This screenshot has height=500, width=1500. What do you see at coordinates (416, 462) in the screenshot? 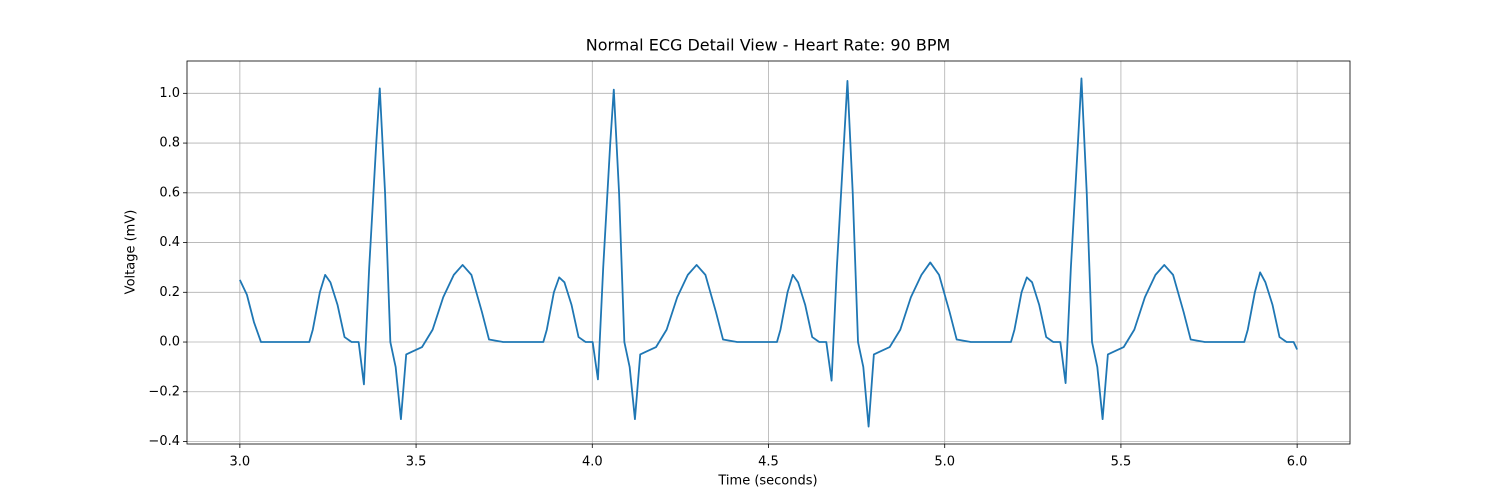
I see `x-tick-label: 3.5` at bounding box center [416, 462].